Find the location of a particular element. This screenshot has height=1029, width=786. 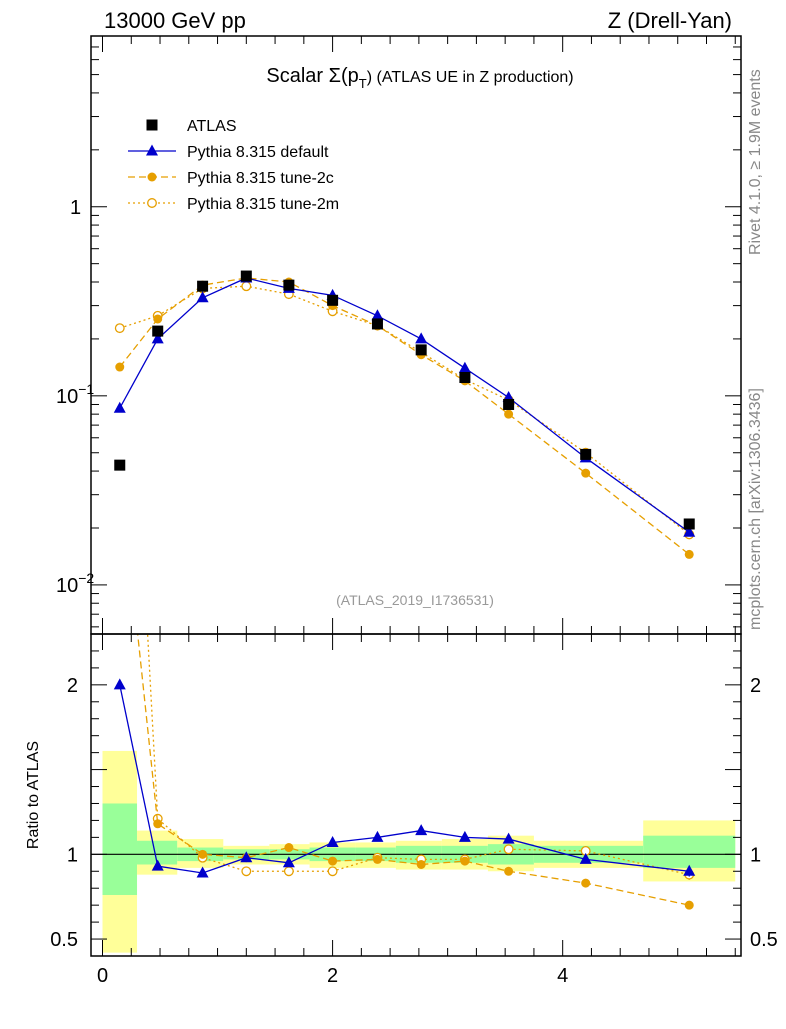

legend-label: ATLAS is located at coordinates (212, 126).